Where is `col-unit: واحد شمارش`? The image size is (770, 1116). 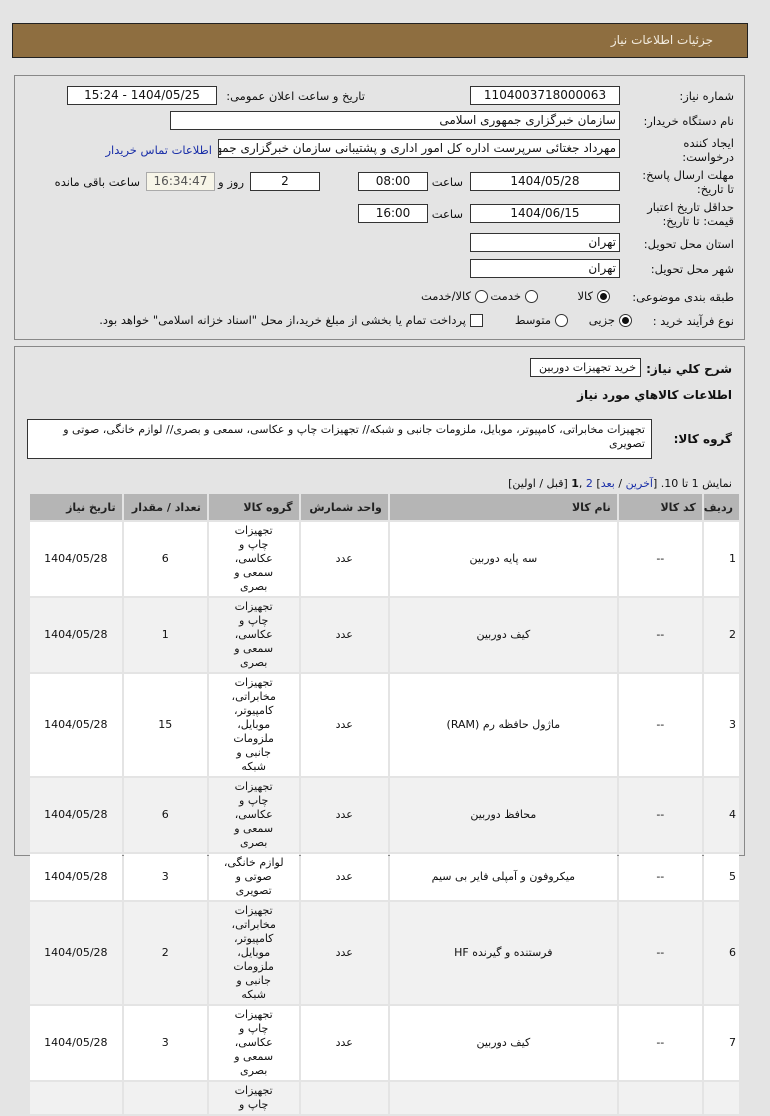 col-unit: واحد شمارش is located at coordinates (344, 507).